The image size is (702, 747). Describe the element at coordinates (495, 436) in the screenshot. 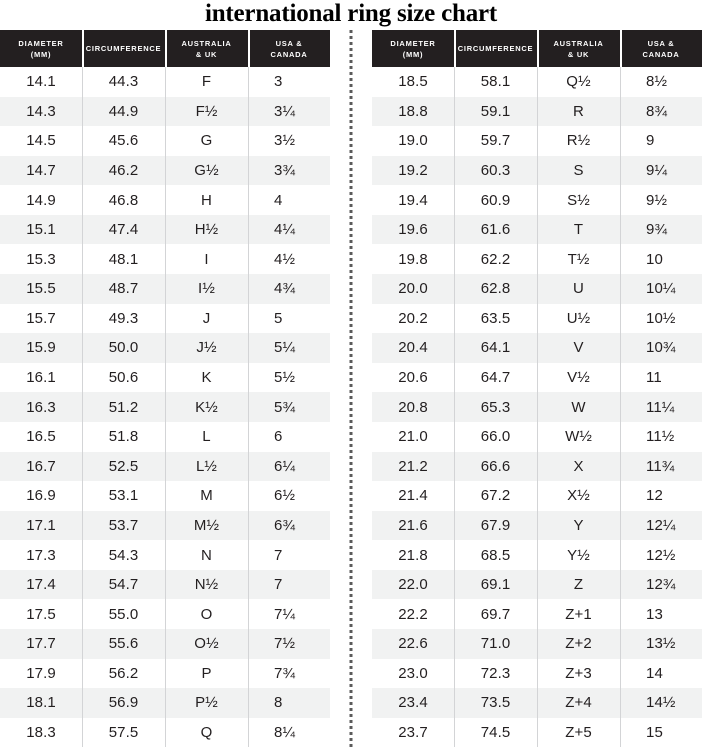

I see `cell-circumference: 66.0` at that location.